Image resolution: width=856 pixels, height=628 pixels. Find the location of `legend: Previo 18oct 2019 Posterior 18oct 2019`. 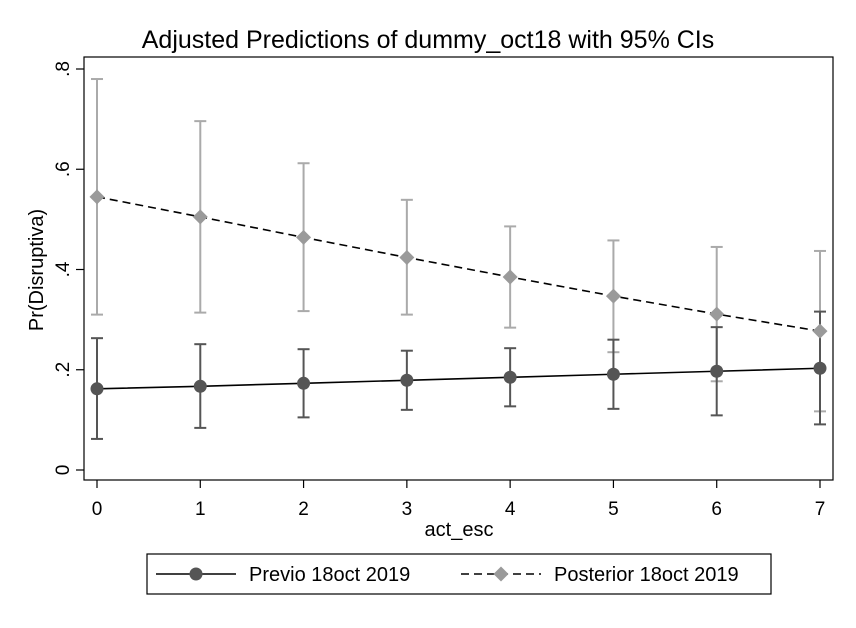

legend: Previo 18oct 2019 Posterior 18oct 2019 is located at coordinates (459, 574).